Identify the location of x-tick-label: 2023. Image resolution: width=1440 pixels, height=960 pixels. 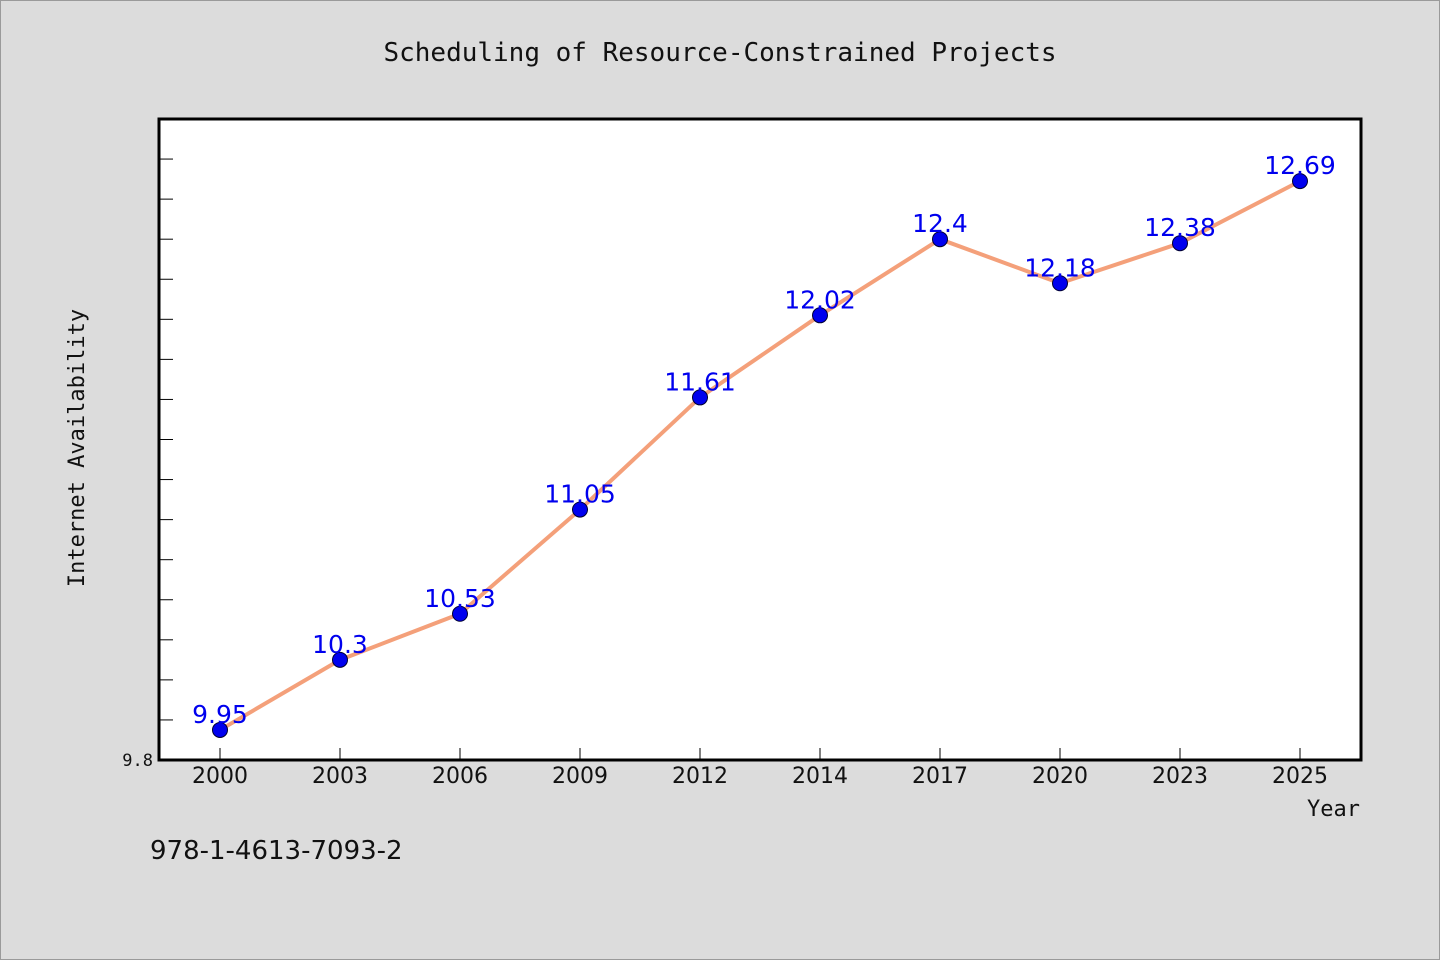
(1180, 776).